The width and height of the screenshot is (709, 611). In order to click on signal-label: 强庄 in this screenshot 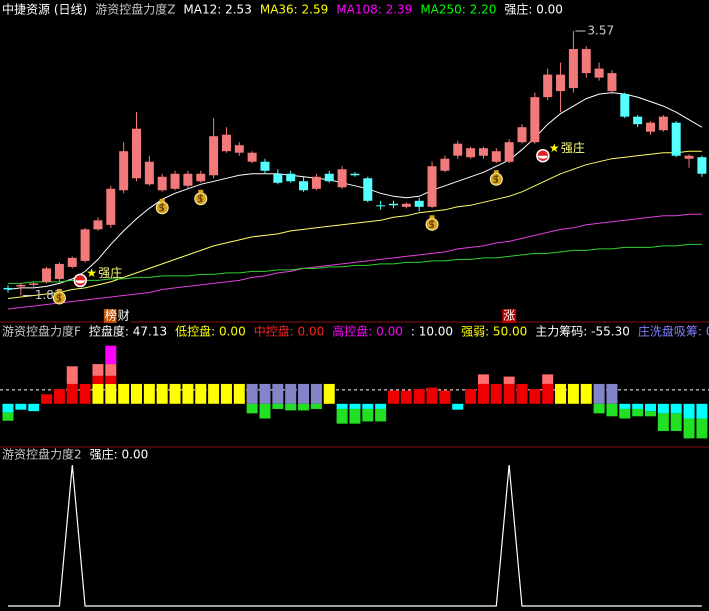, I will do `click(110, 272)`.